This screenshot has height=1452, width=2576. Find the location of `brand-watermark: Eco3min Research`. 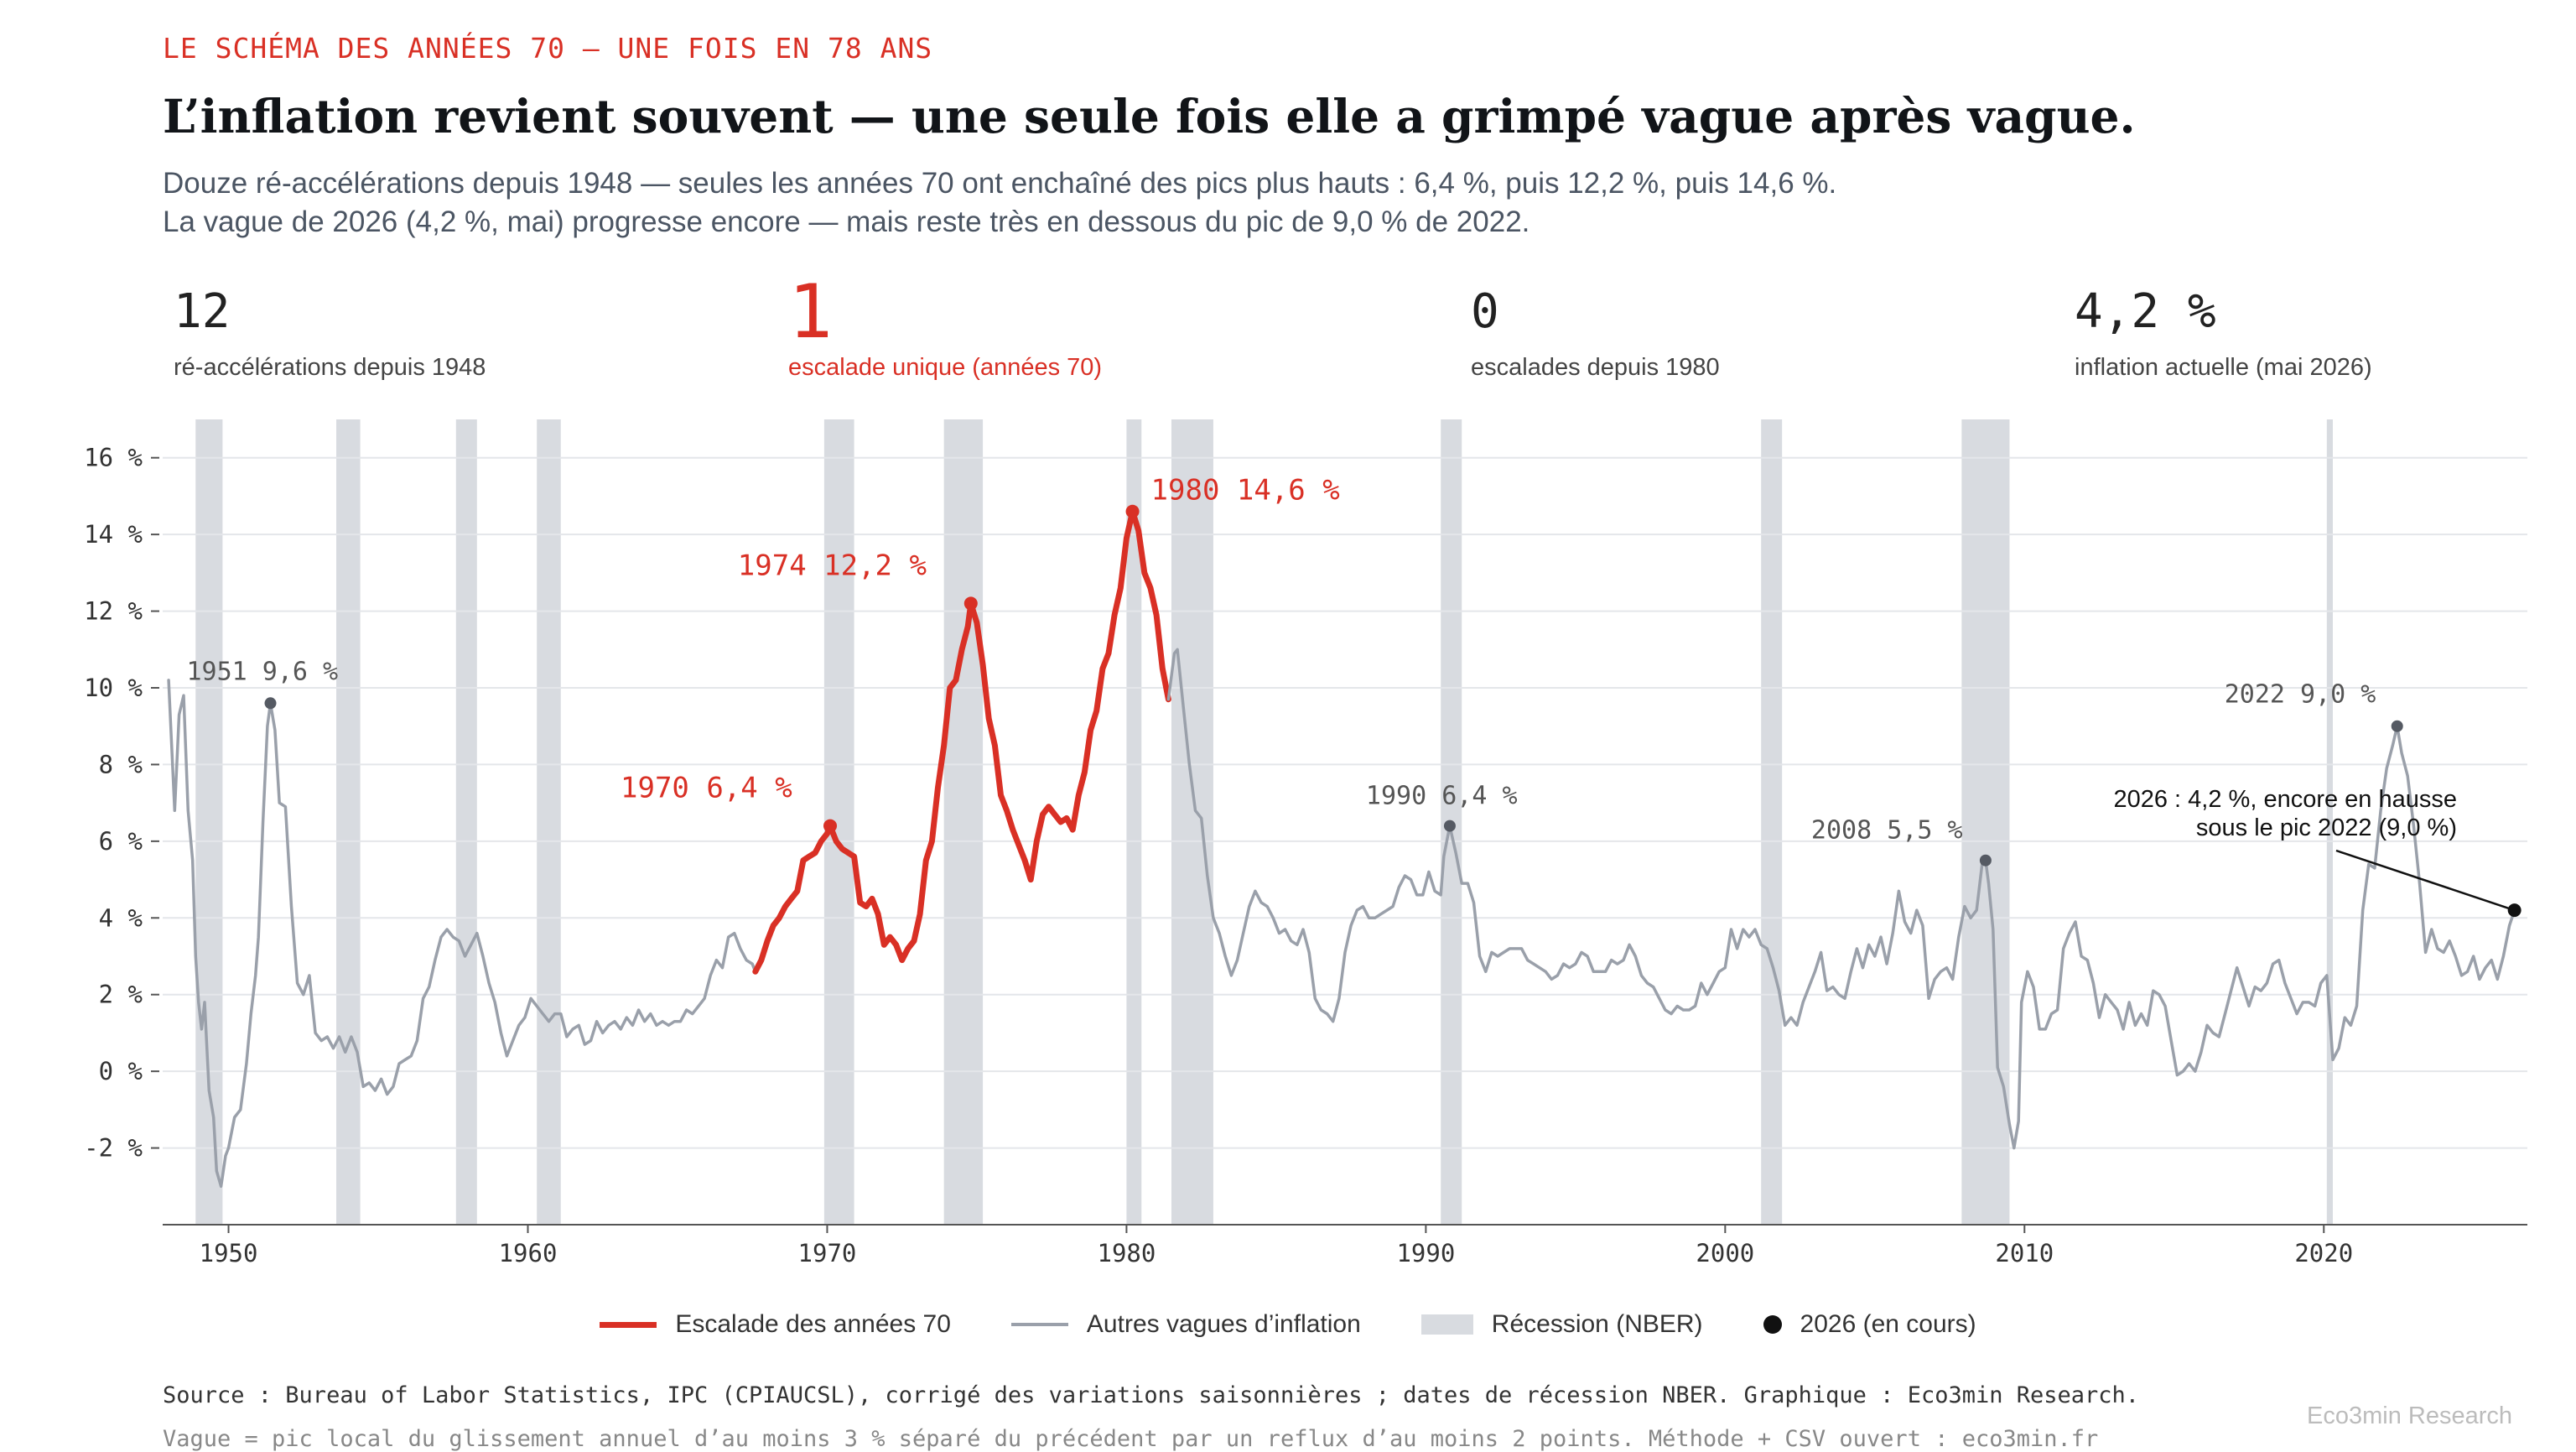

brand-watermark: Eco3min Research is located at coordinates (2409, 1416).